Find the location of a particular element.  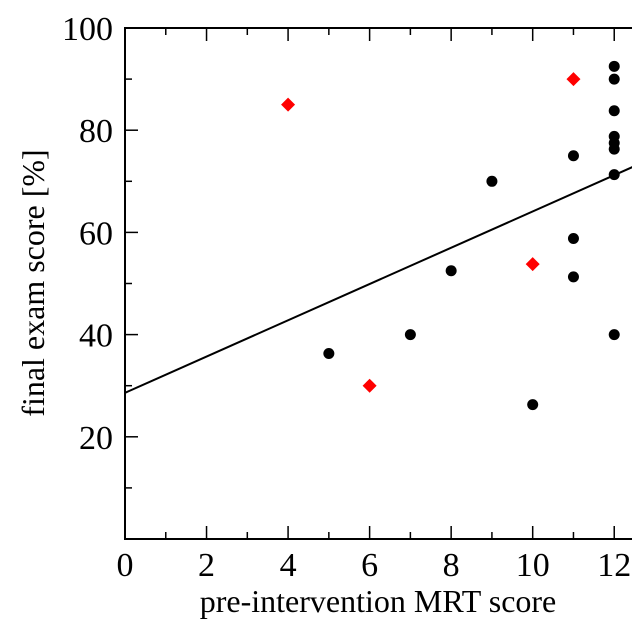

y-axis-ticks: 20 40 60 80 100 is located at coordinates (100, 250).